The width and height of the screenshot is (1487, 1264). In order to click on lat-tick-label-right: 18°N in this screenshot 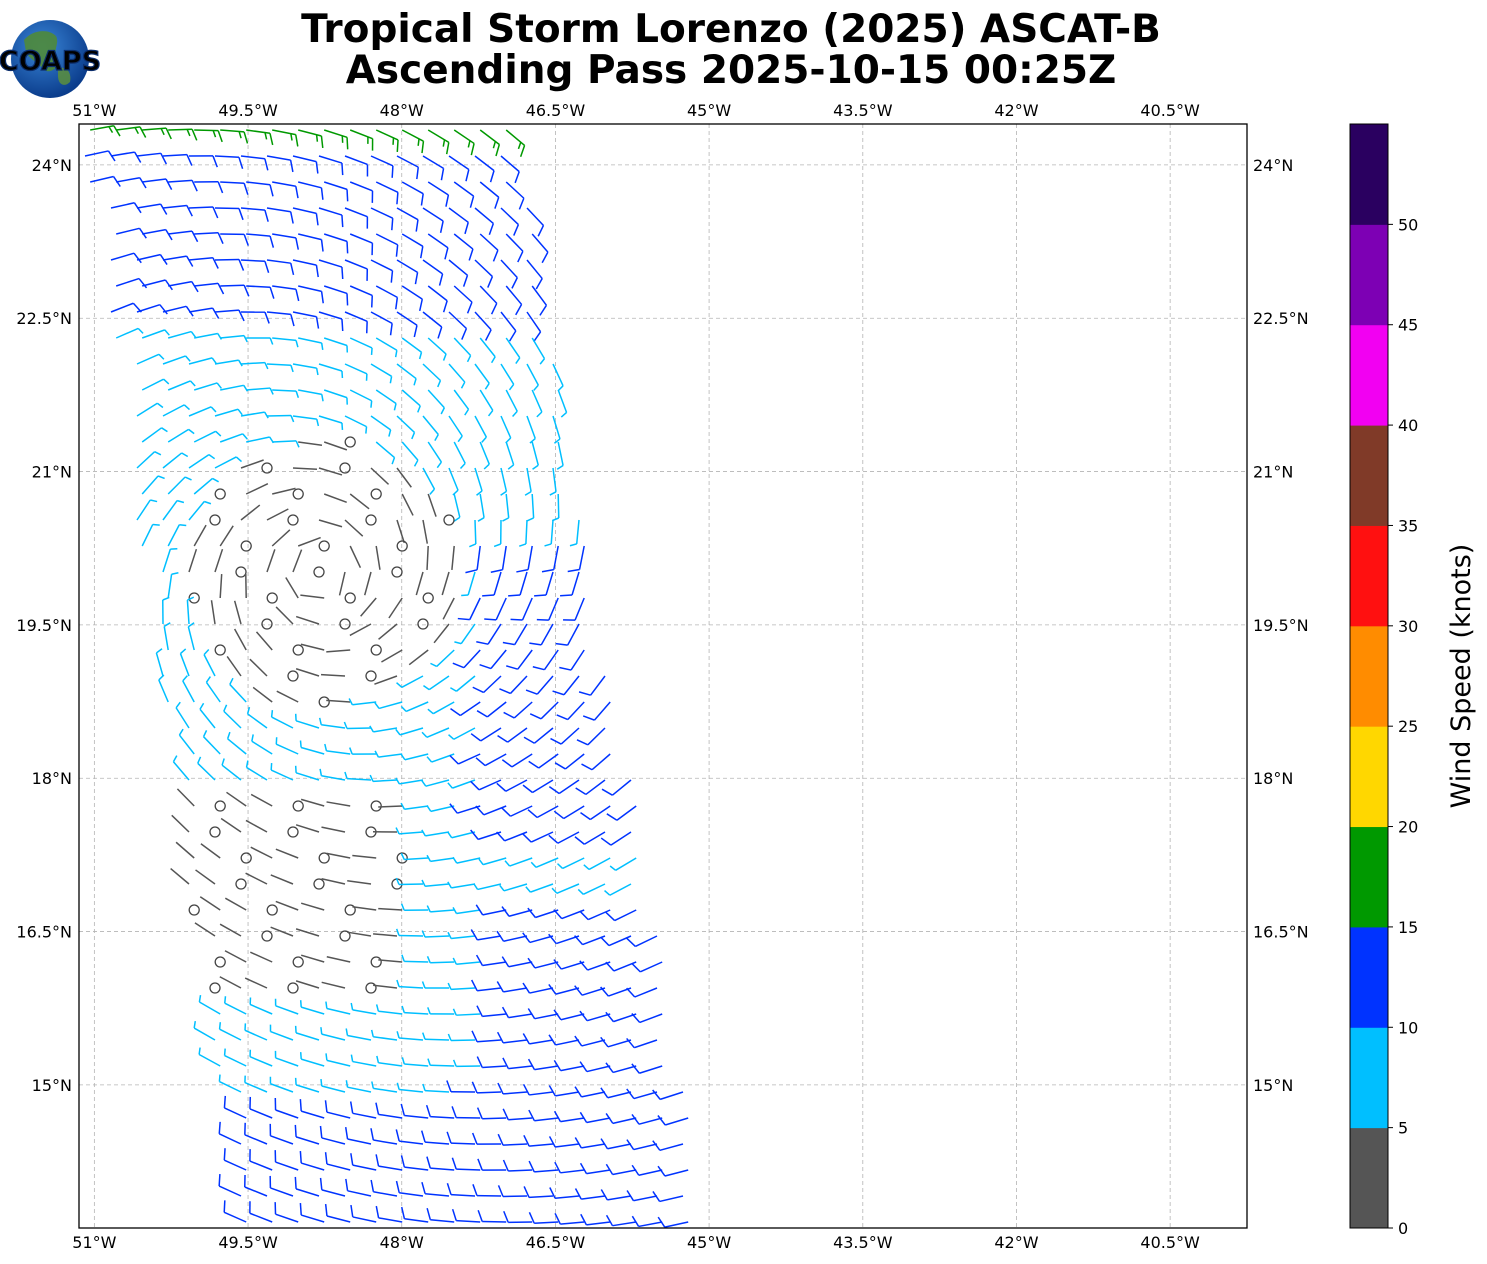, I will do `click(1273, 778)`.